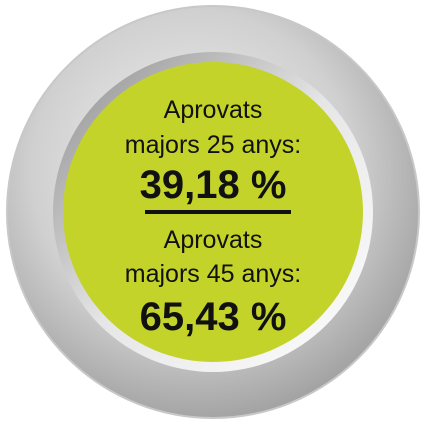 The image size is (427, 425). What do you see at coordinates (213, 274) in the screenshot?
I see `label-line: majors 45 anys:` at bounding box center [213, 274].